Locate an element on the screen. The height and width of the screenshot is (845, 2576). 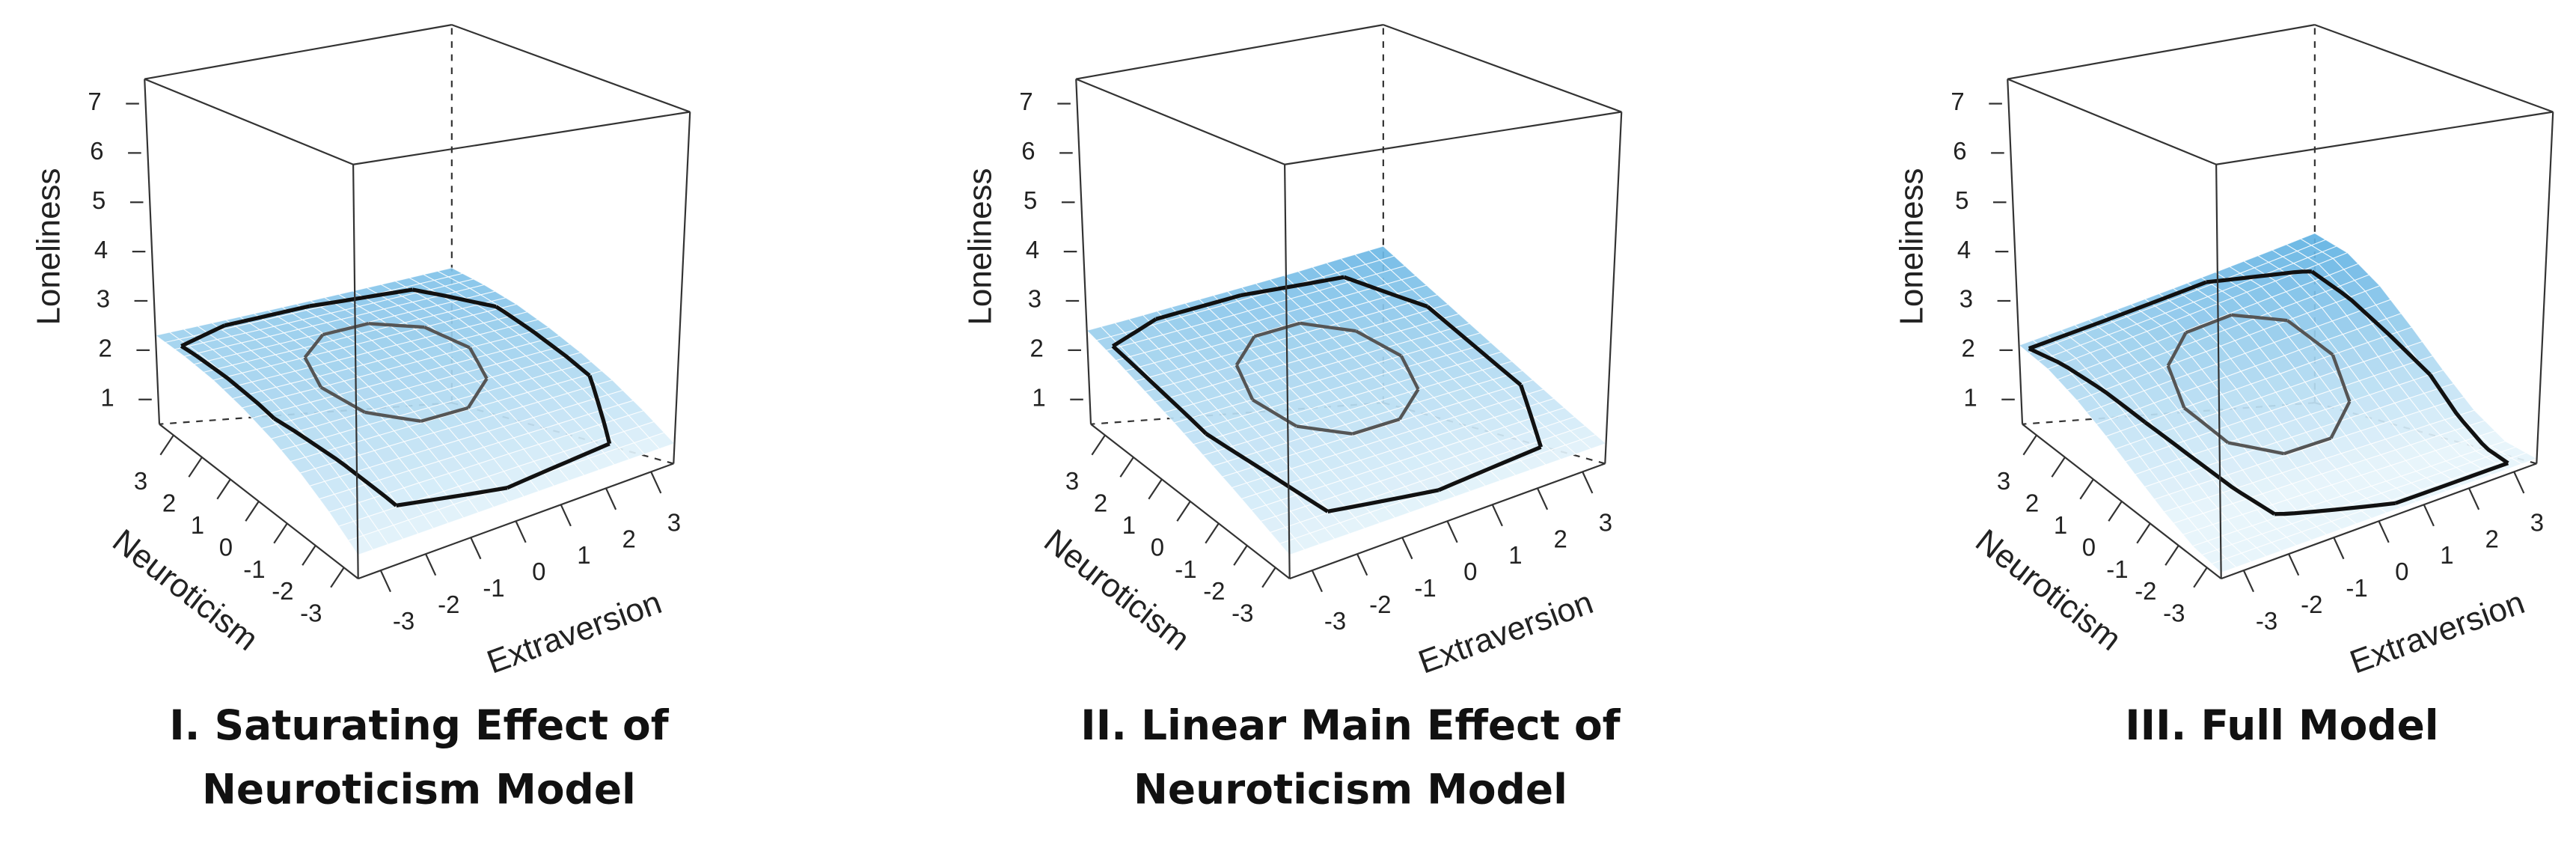
z-tick-label: 5 is located at coordinates (99, 200).